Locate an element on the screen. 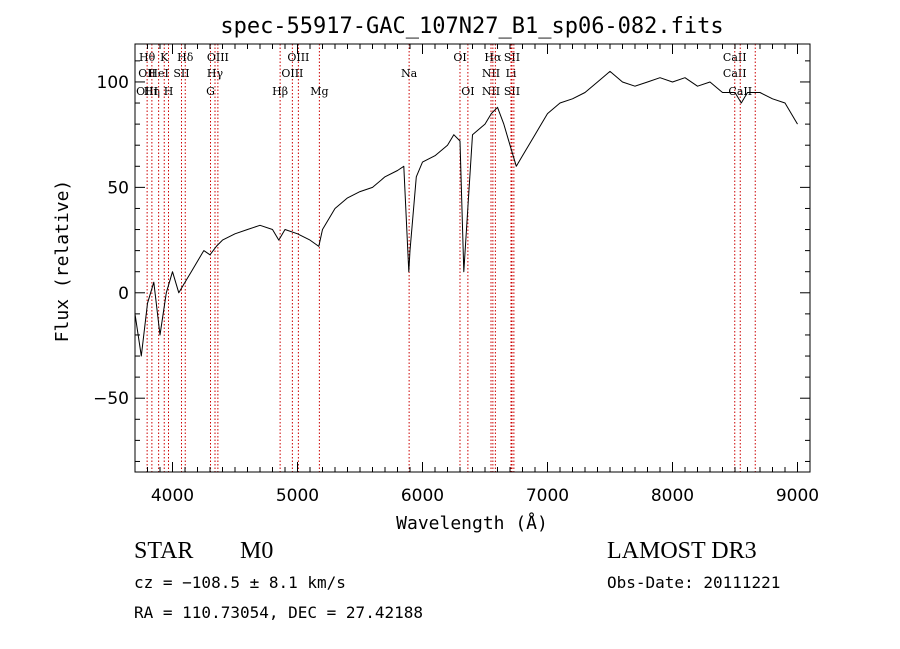  line-marker-label: K is located at coordinates (164, 57).